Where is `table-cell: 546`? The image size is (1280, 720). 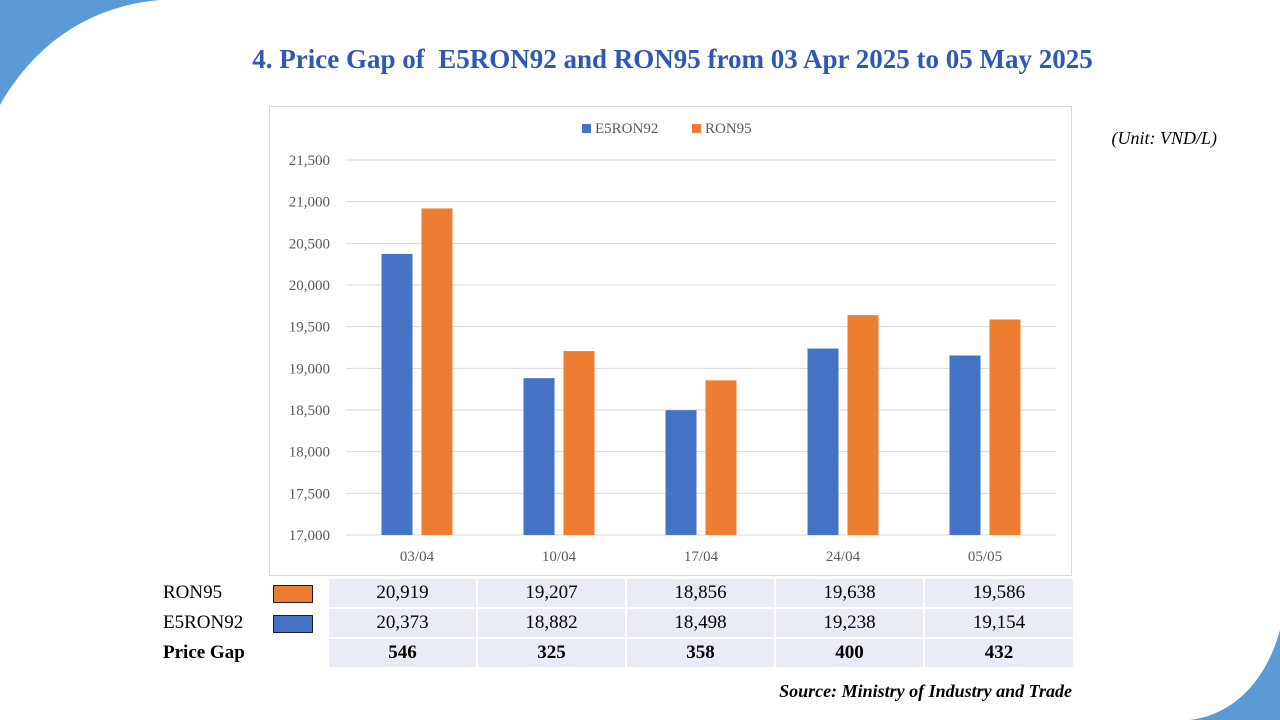
table-cell: 546 is located at coordinates (402, 653).